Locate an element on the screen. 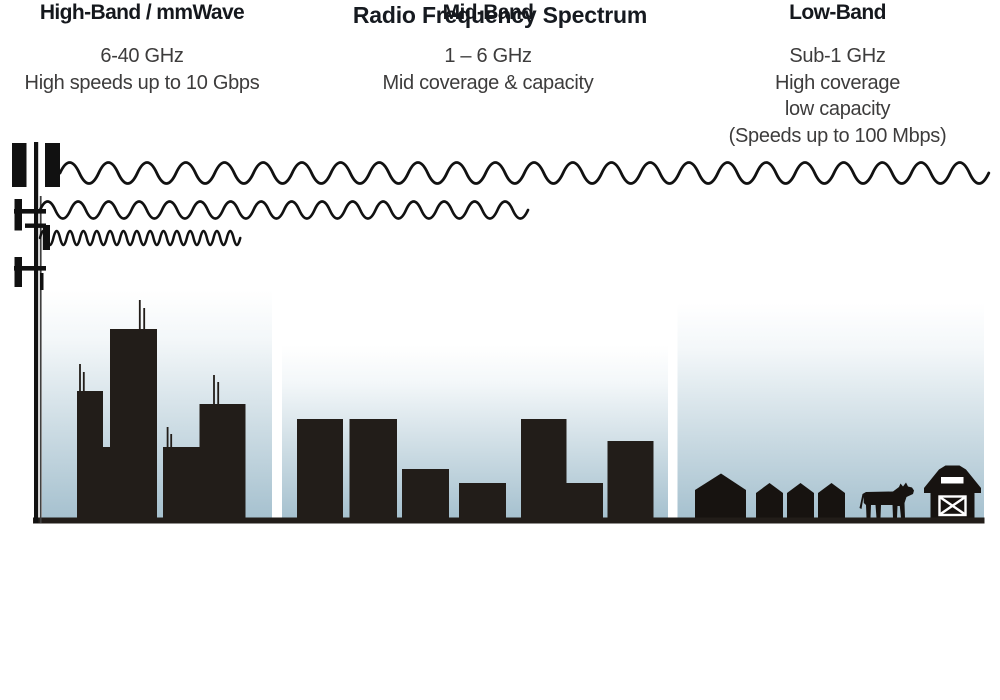 This screenshot has height=700, width=1000. radio-waves is located at coordinates (514, 204).